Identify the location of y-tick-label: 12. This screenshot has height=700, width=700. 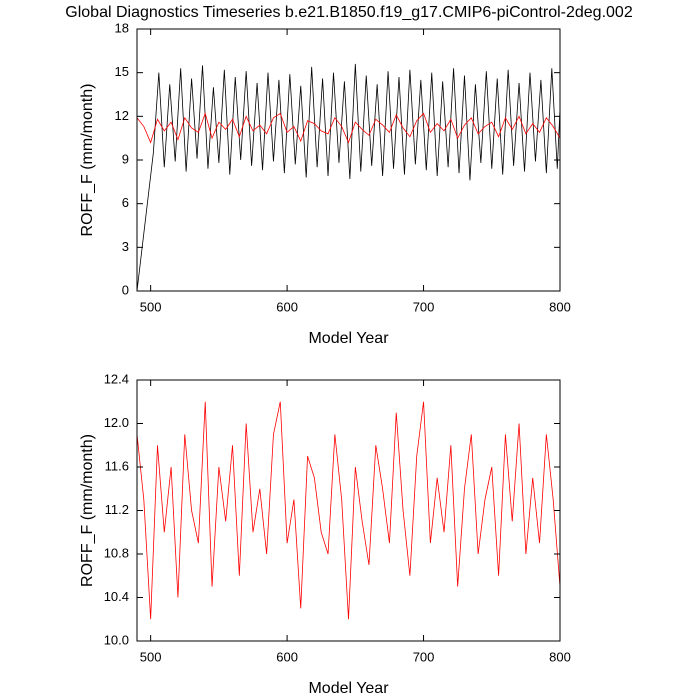
(122, 115).